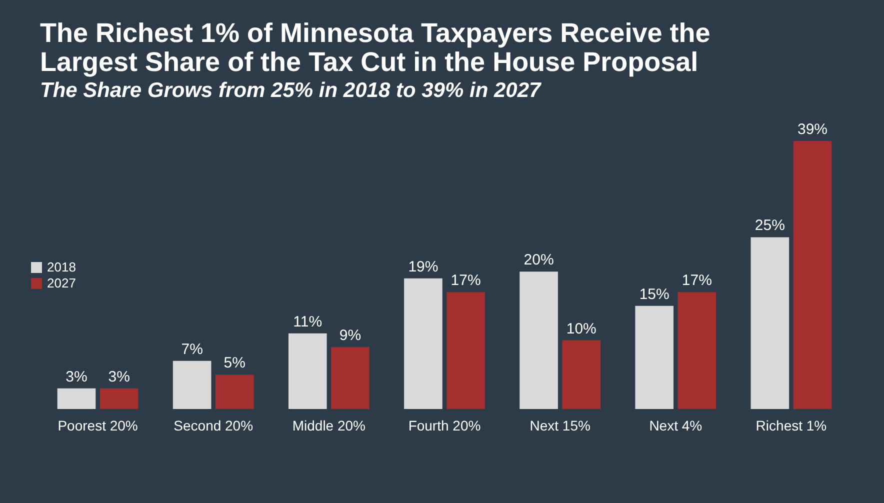 Image resolution: width=884 pixels, height=503 pixels. I want to click on legend-label: 2027, so click(61, 283).